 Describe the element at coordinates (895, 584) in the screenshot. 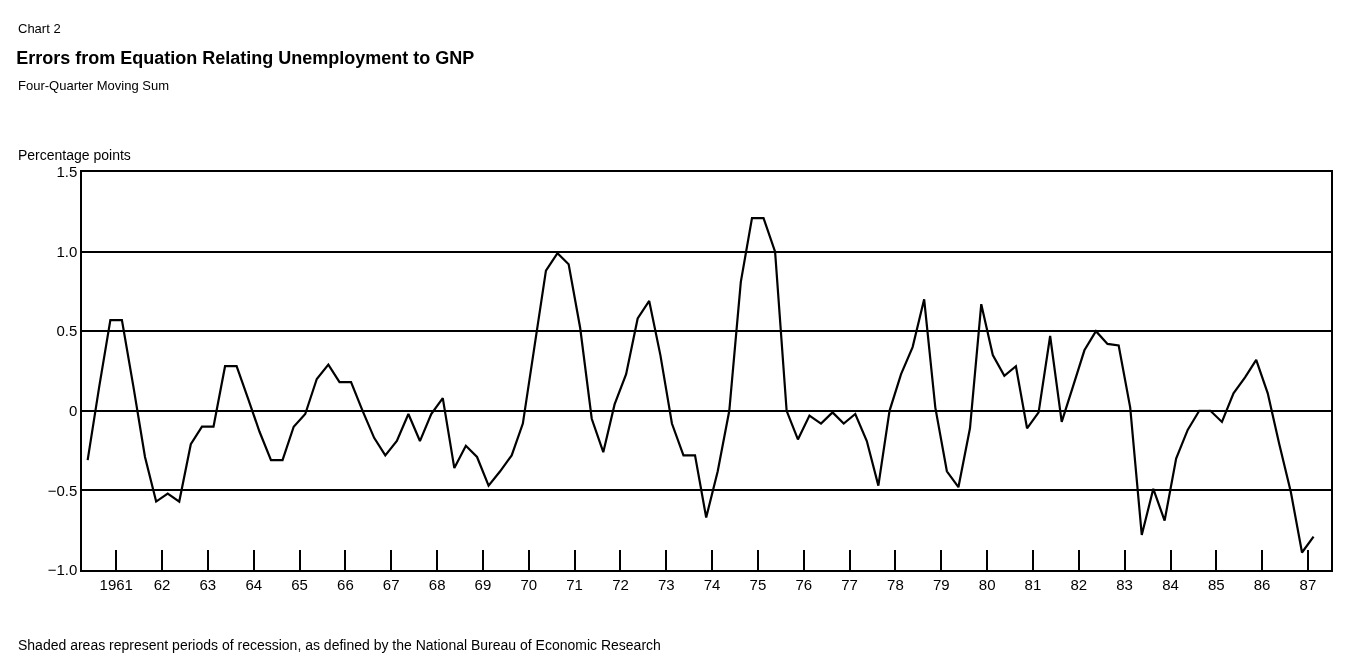

I see `x-tick-label: 78` at that location.